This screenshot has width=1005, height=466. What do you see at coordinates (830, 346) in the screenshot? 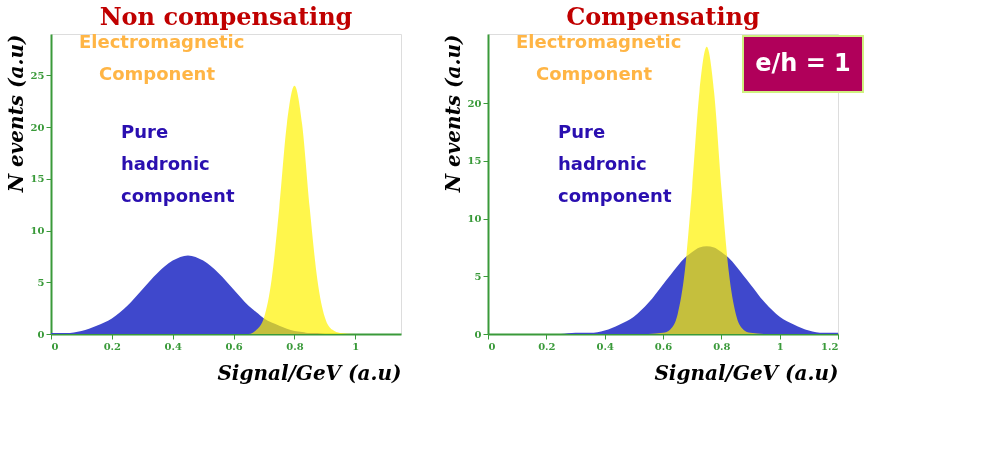
I see `x-tick-label: 1.2` at bounding box center [830, 346].